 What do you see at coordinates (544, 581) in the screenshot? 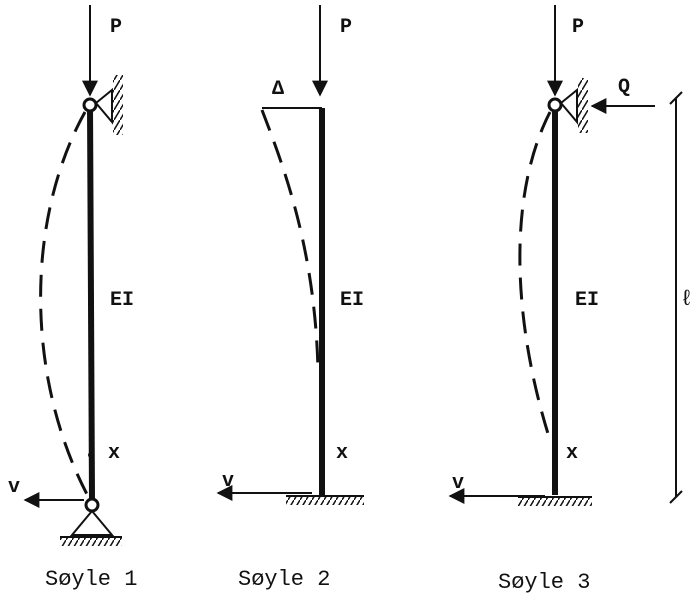
I see `caption: Søyle 3` at bounding box center [544, 581].